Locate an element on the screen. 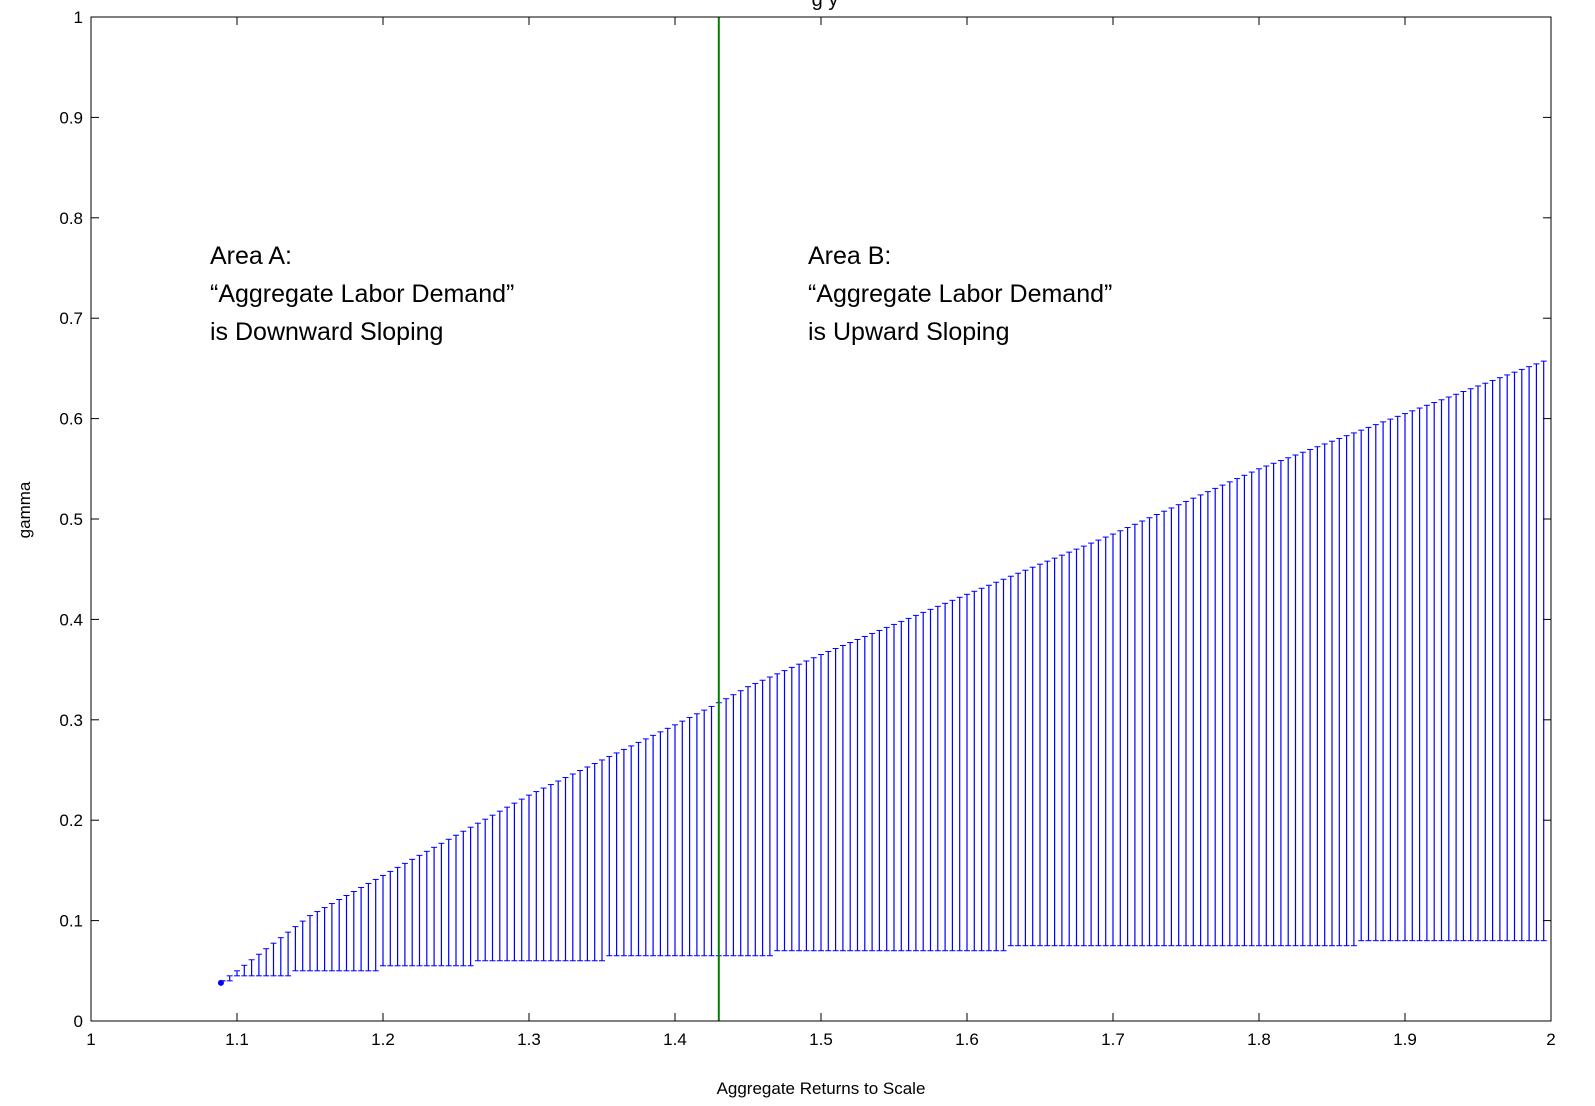  y-tick-label: 0.4 is located at coordinates (71, 619).